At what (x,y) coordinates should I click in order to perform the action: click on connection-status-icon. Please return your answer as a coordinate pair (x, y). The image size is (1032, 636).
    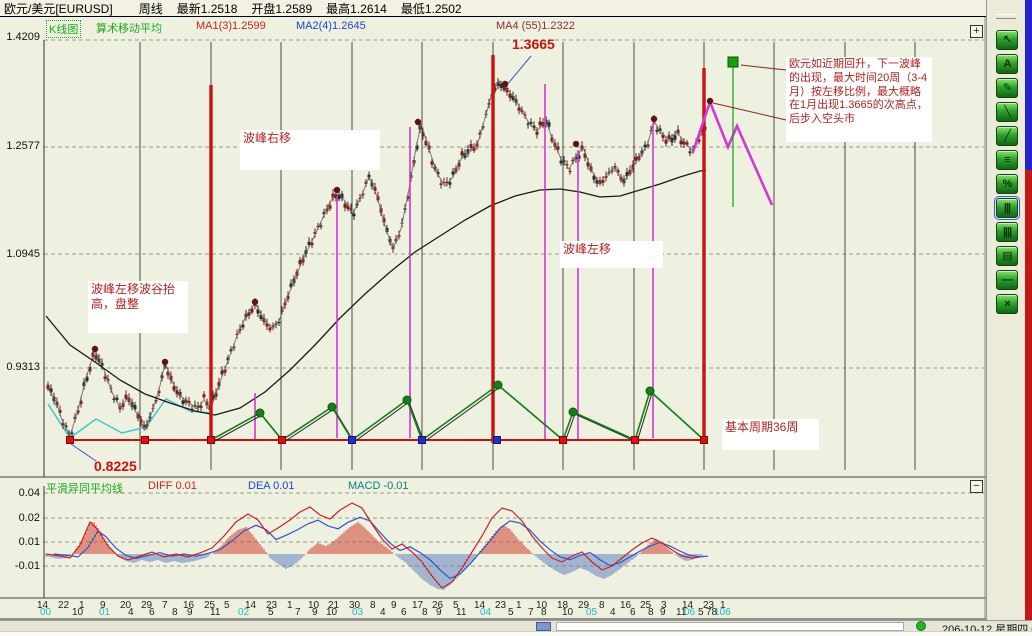
    Looking at the image, I should click on (921, 626).